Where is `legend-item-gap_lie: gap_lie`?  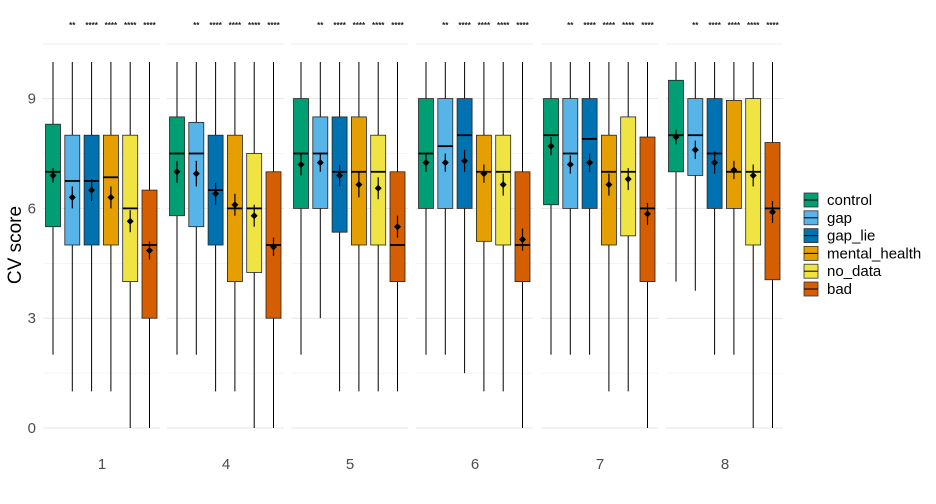 legend-item-gap_lie: gap_lie is located at coordinates (839, 236).